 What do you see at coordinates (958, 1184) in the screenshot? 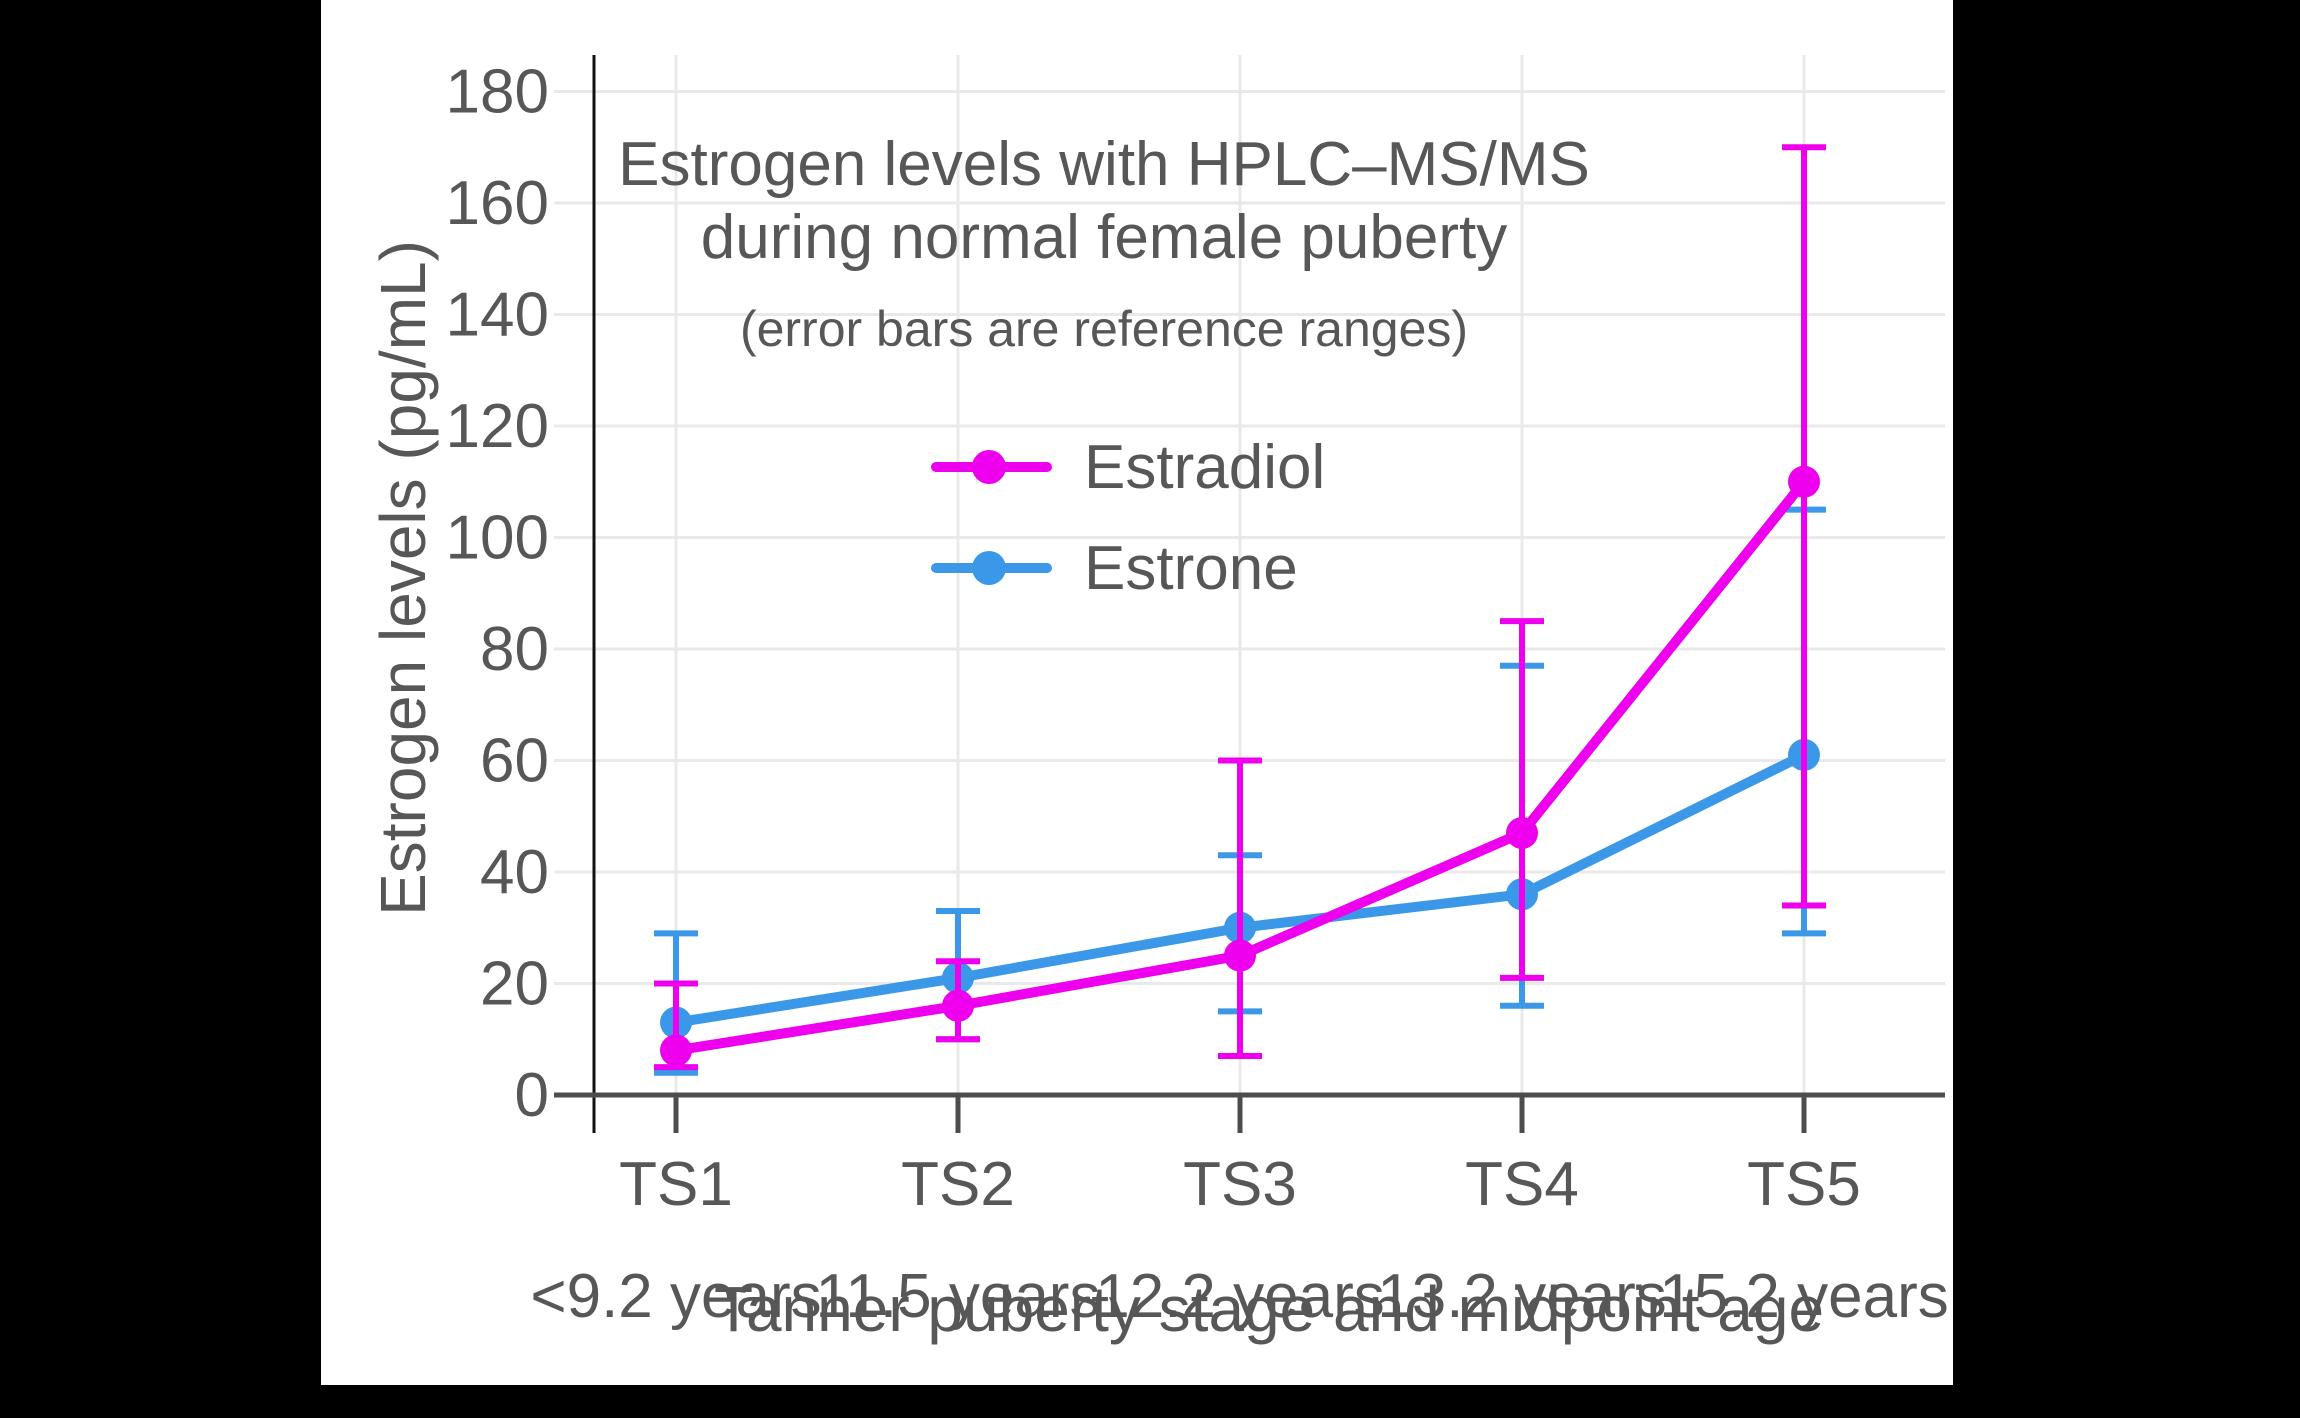
I see `x-tick-label: TS2` at bounding box center [958, 1184].